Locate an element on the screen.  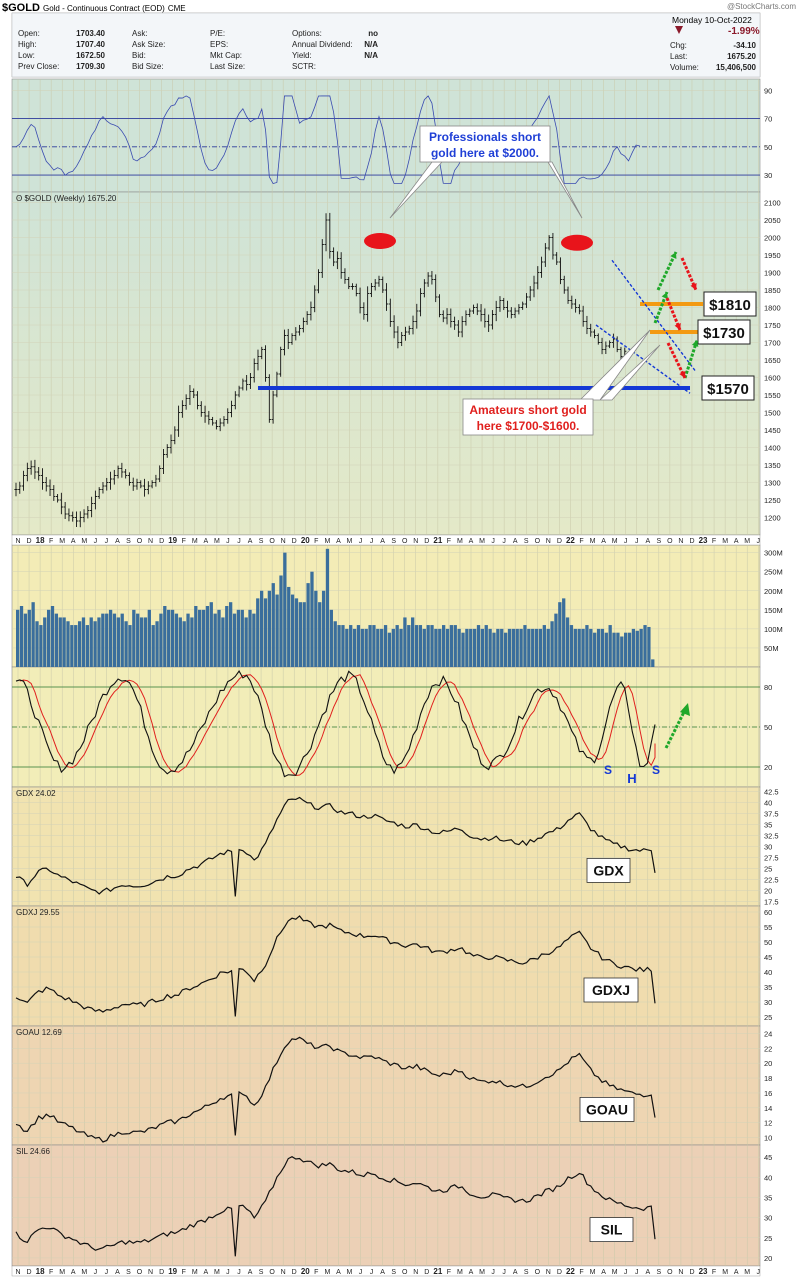
y-tick-label: 1600 is located at coordinates (772, 378).